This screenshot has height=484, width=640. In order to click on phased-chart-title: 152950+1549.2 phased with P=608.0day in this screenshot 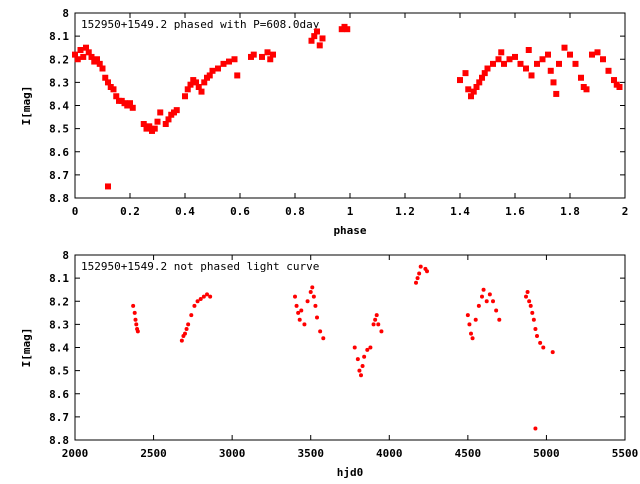, I will do `click(200, 24)`.